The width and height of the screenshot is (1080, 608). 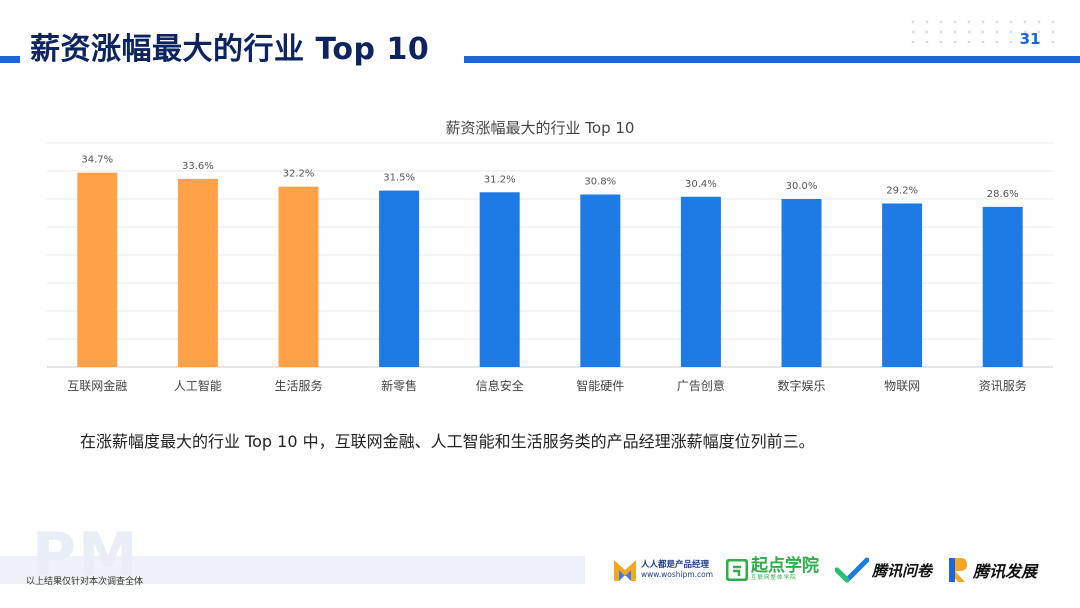 I want to click on chart-value-label: 31.5%, so click(x=399, y=178).